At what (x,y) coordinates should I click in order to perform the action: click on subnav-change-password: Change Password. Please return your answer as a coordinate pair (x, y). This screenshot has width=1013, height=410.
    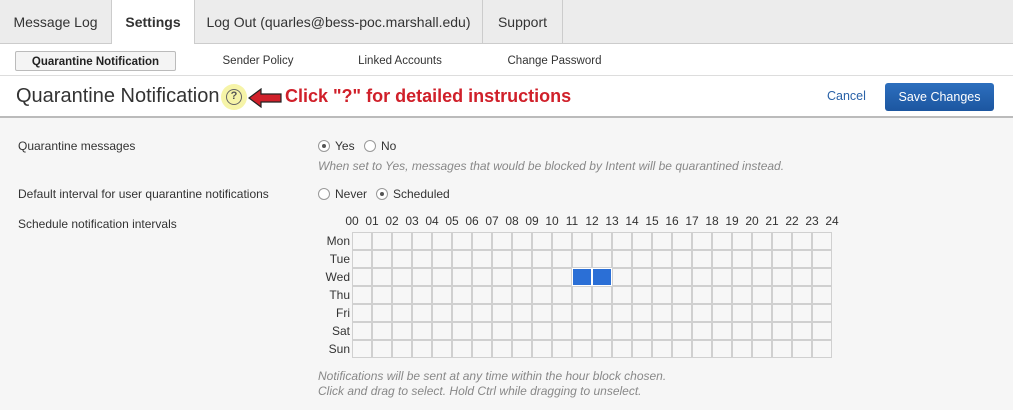
    Looking at the image, I should click on (554, 61).